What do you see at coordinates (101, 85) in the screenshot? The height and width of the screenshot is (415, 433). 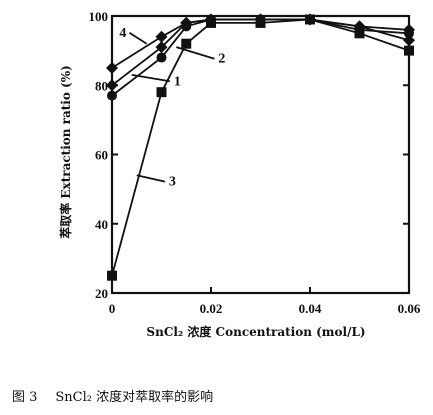 I see `y-tick-label: 80` at bounding box center [101, 85].